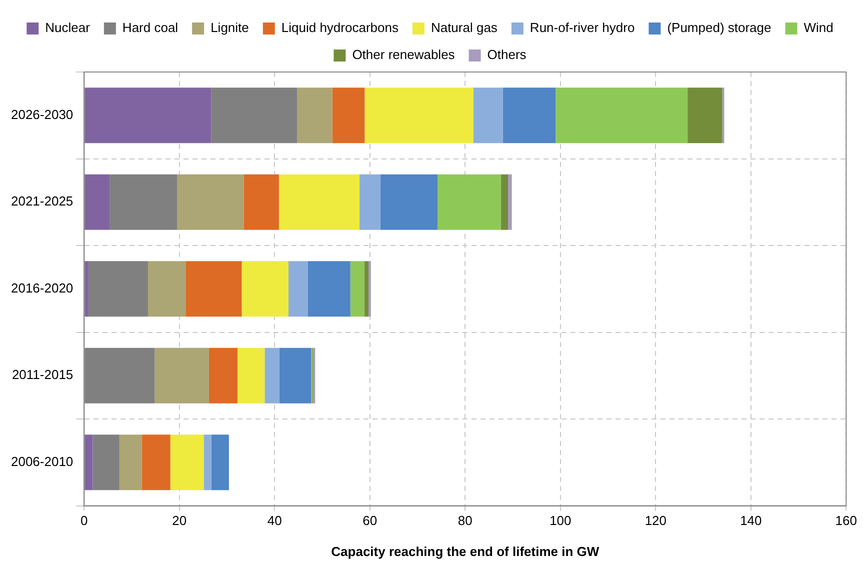  I want to click on x-tick-label: 100, so click(561, 520).